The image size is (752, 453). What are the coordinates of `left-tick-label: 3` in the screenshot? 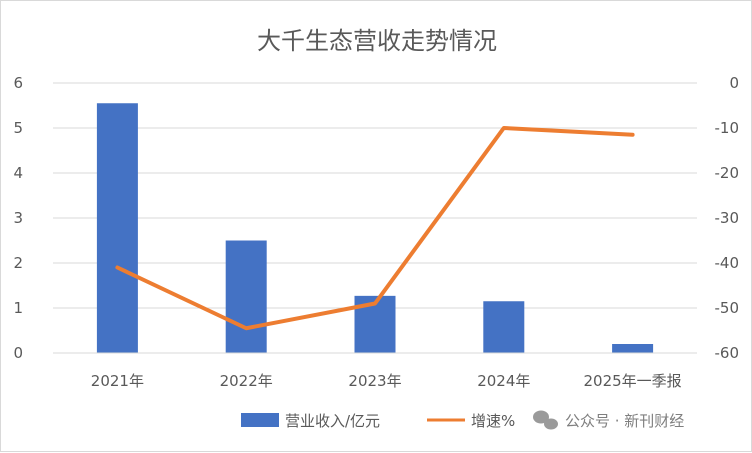 It's located at (18, 218).